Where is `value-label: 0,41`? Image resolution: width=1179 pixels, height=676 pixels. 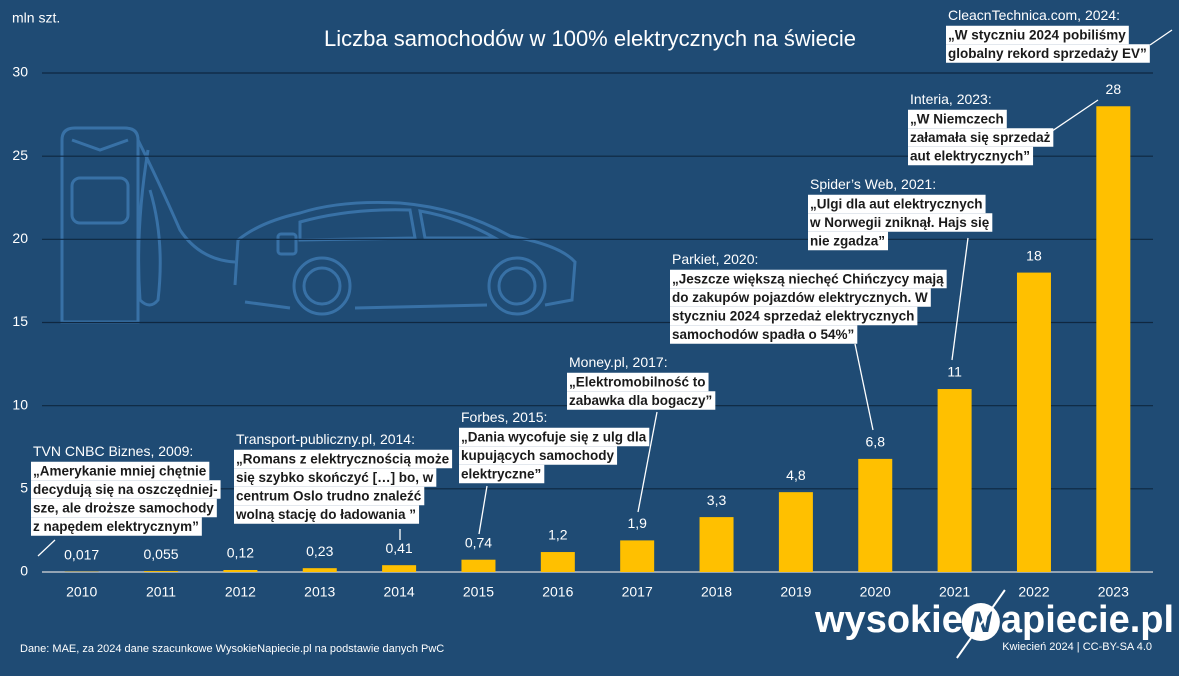
value-label: 0,41 is located at coordinates (398, 548).